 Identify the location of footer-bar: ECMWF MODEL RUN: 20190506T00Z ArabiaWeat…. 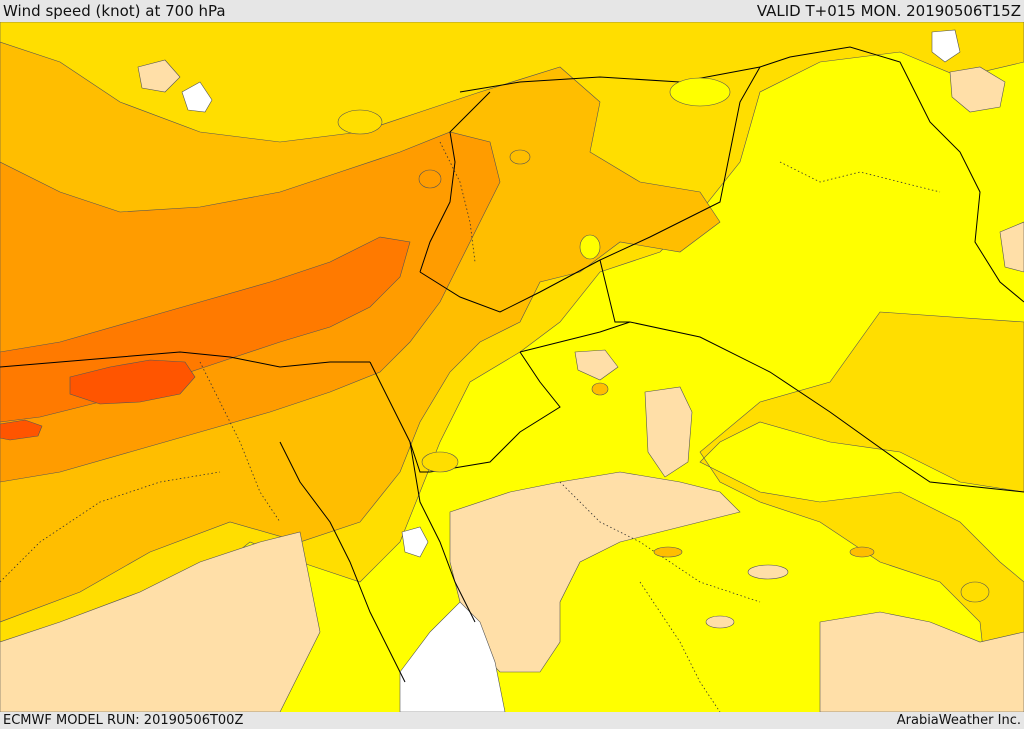
(512, 720).